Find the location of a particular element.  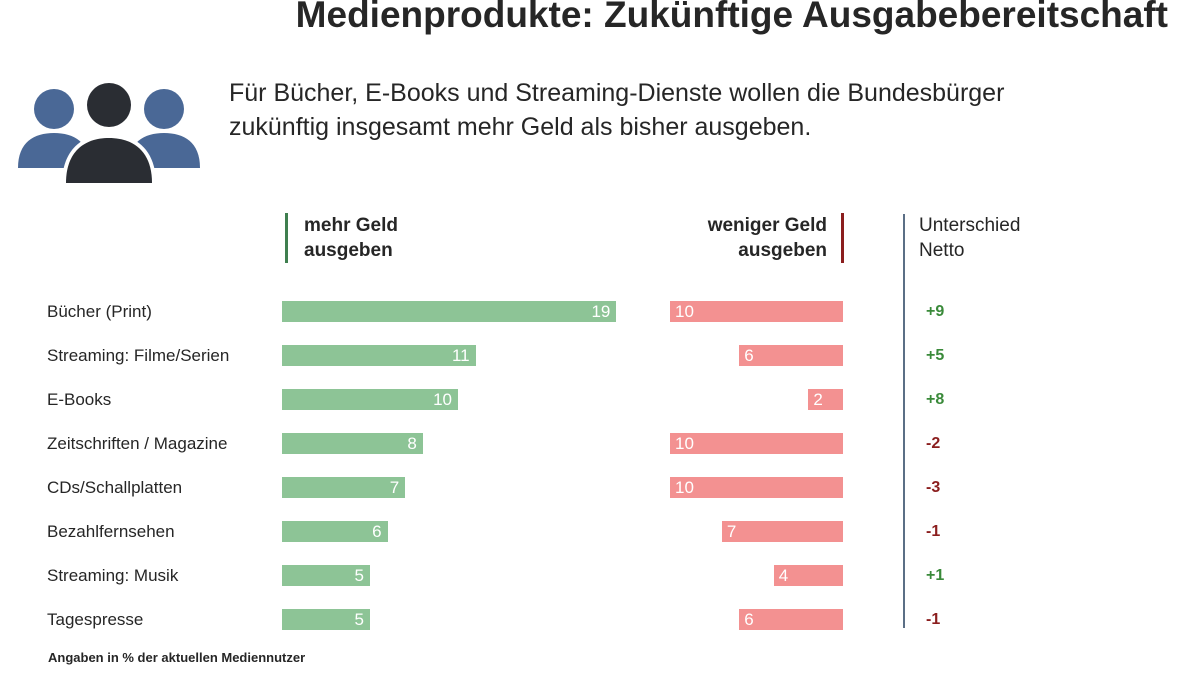

header-more-line-1: mehr Geld is located at coordinates (351, 225).